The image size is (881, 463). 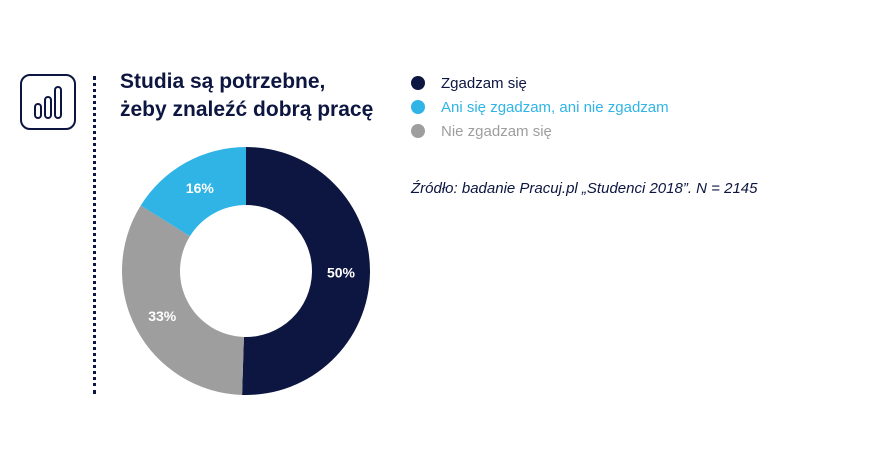 What do you see at coordinates (200, 188) in the screenshot?
I see `data-label-neutral: 16%` at bounding box center [200, 188].